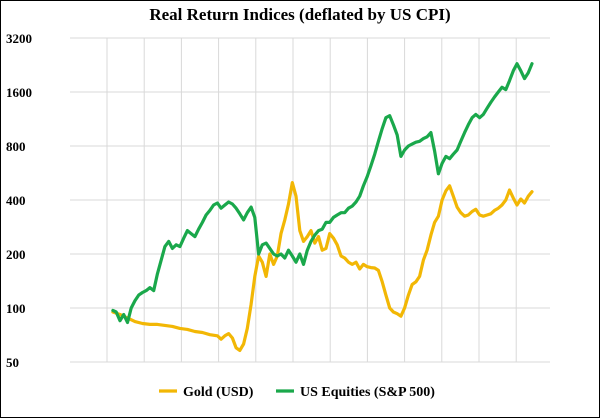  I want to click on legend: Gold (USD) US Equities (S&P 500), so click(297, 392).